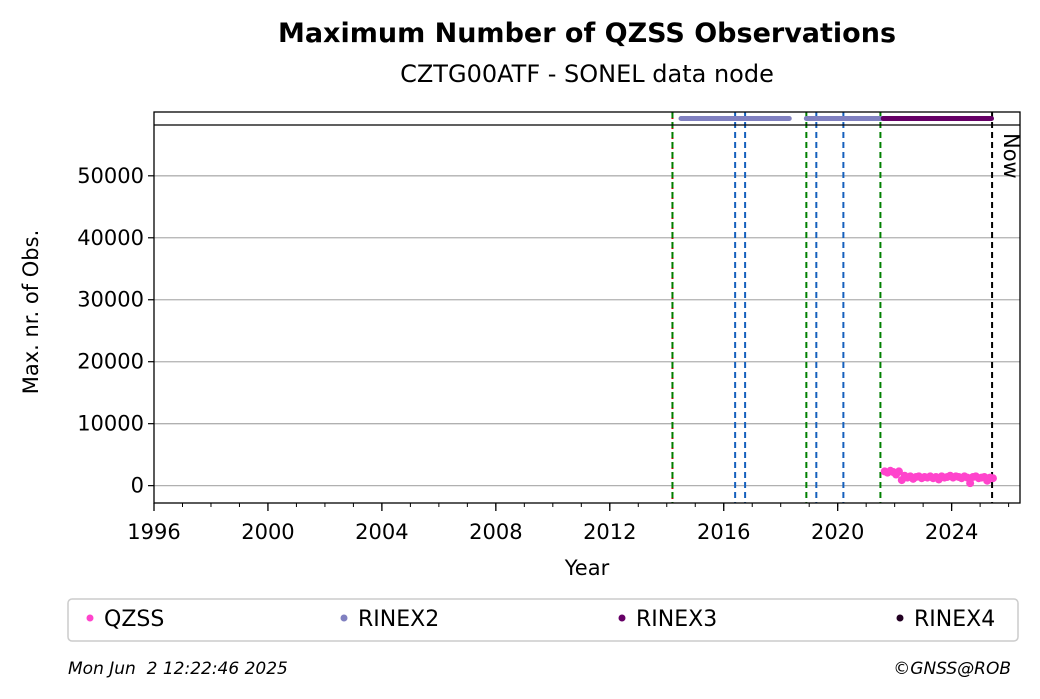  Describe the element at coordinates (398, 619) in the screenshot. I see `legend-label-rinex2: RINEX2` at that location.